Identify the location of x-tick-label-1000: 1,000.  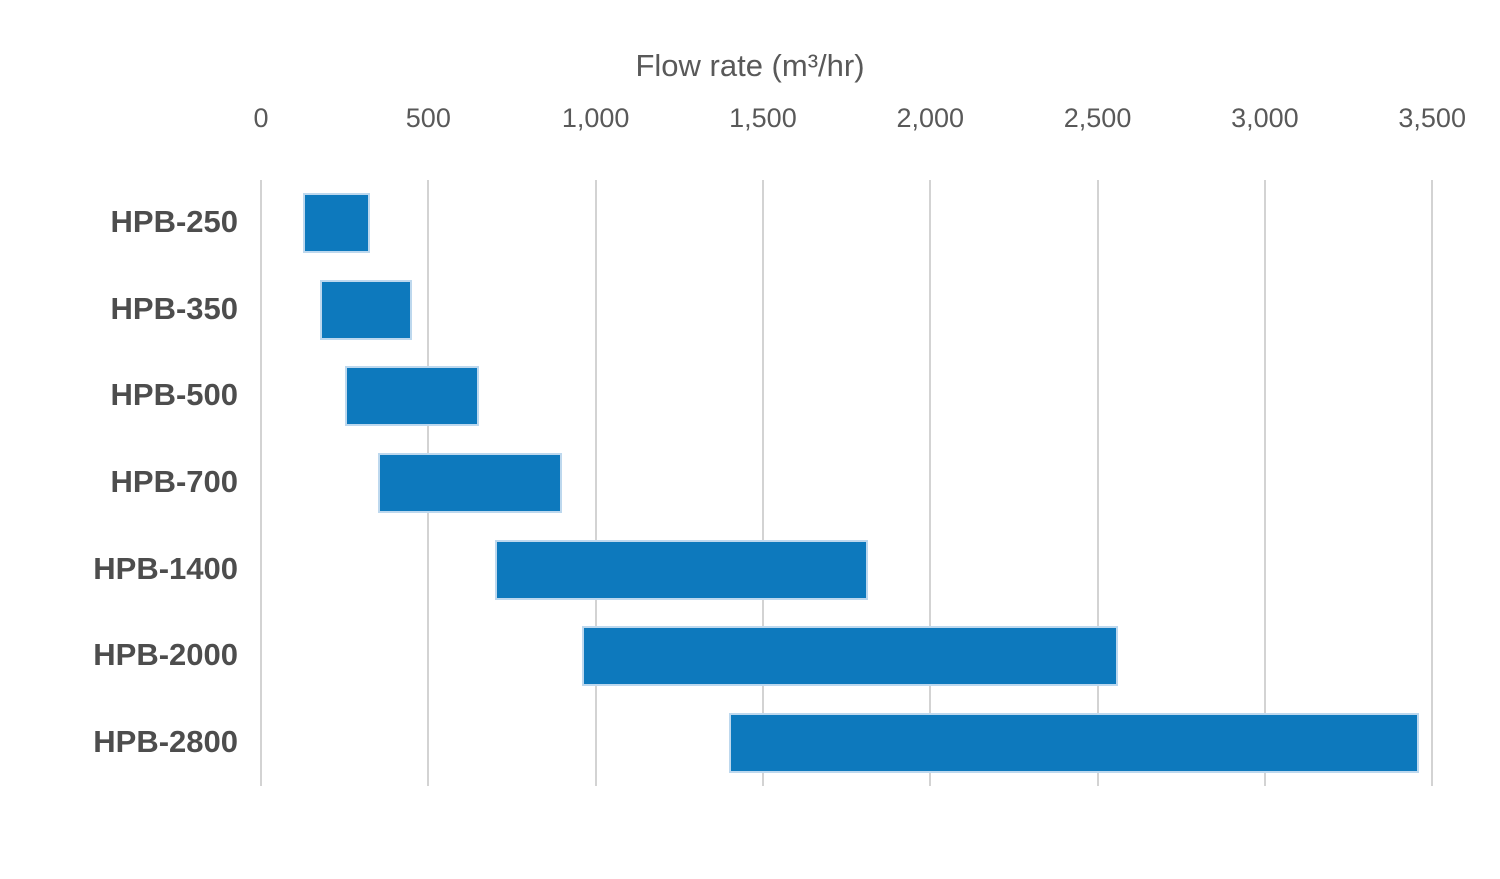
(595, 118).